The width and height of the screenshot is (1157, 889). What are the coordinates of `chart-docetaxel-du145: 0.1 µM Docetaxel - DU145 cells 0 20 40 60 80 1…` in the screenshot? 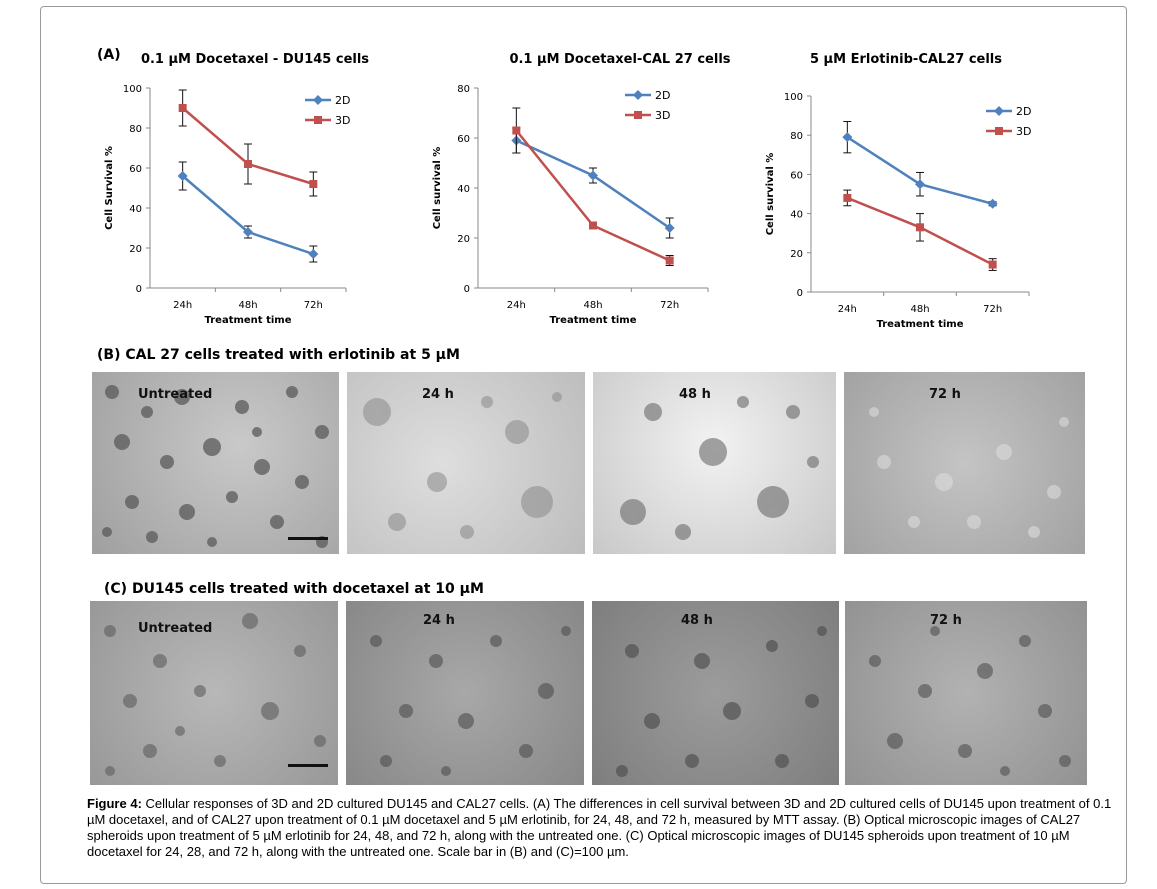 It's located at (236, 189).